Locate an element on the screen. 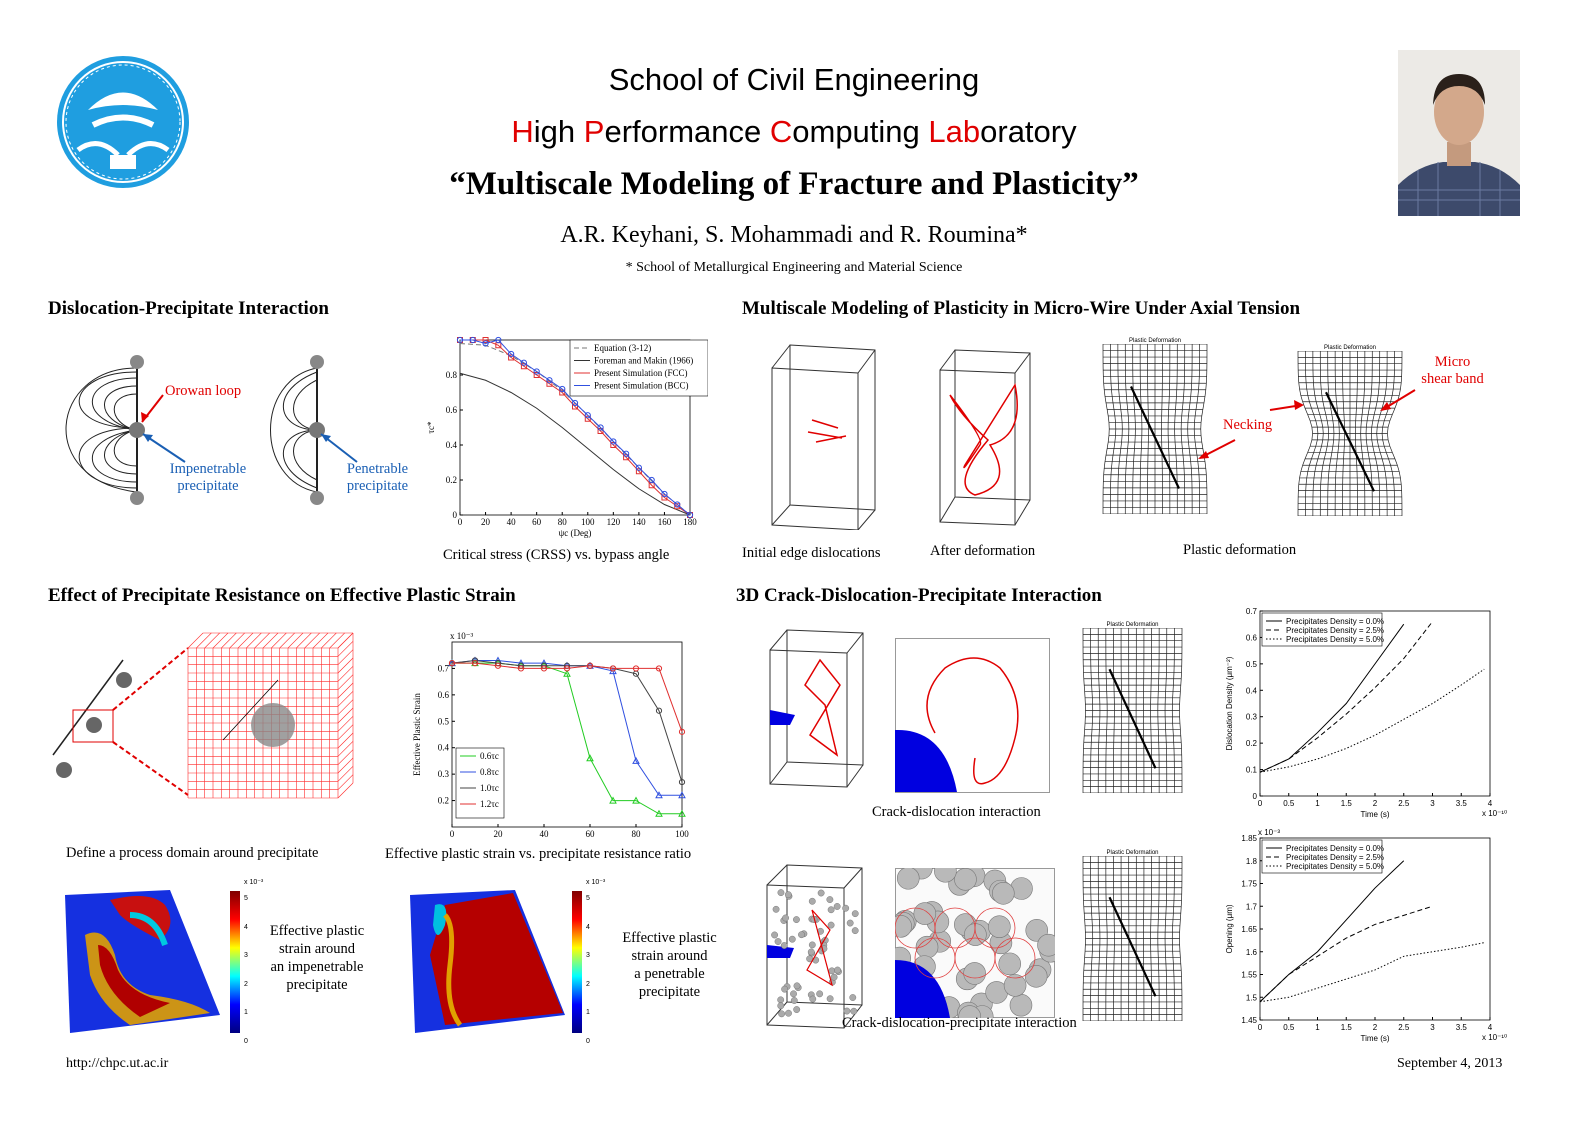 The image size is (1588, 1123). y-tick-label: 0.6 is located at coordinates (452, 410).